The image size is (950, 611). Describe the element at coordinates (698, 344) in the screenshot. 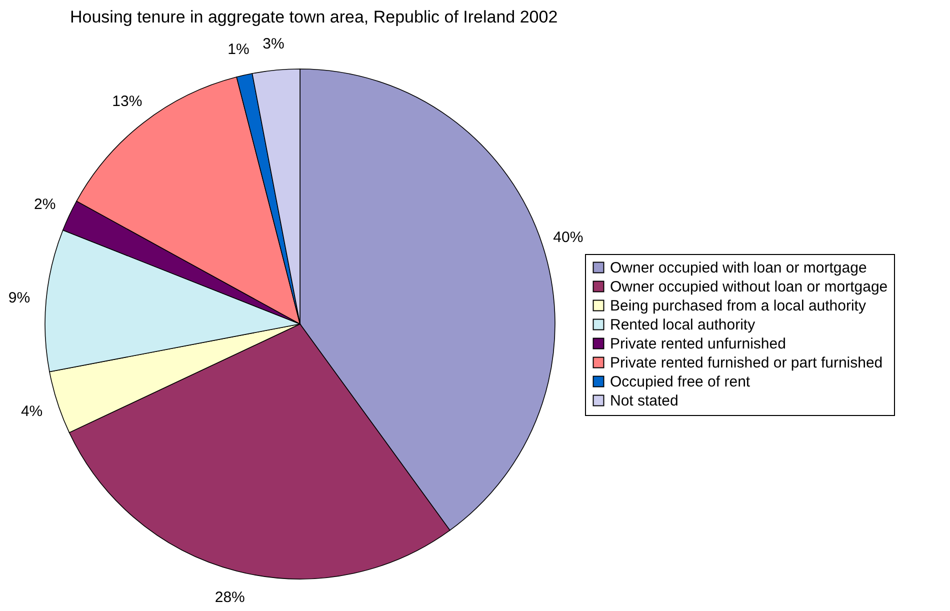

I see `legend-label: Private rented unfurnished` at that location.